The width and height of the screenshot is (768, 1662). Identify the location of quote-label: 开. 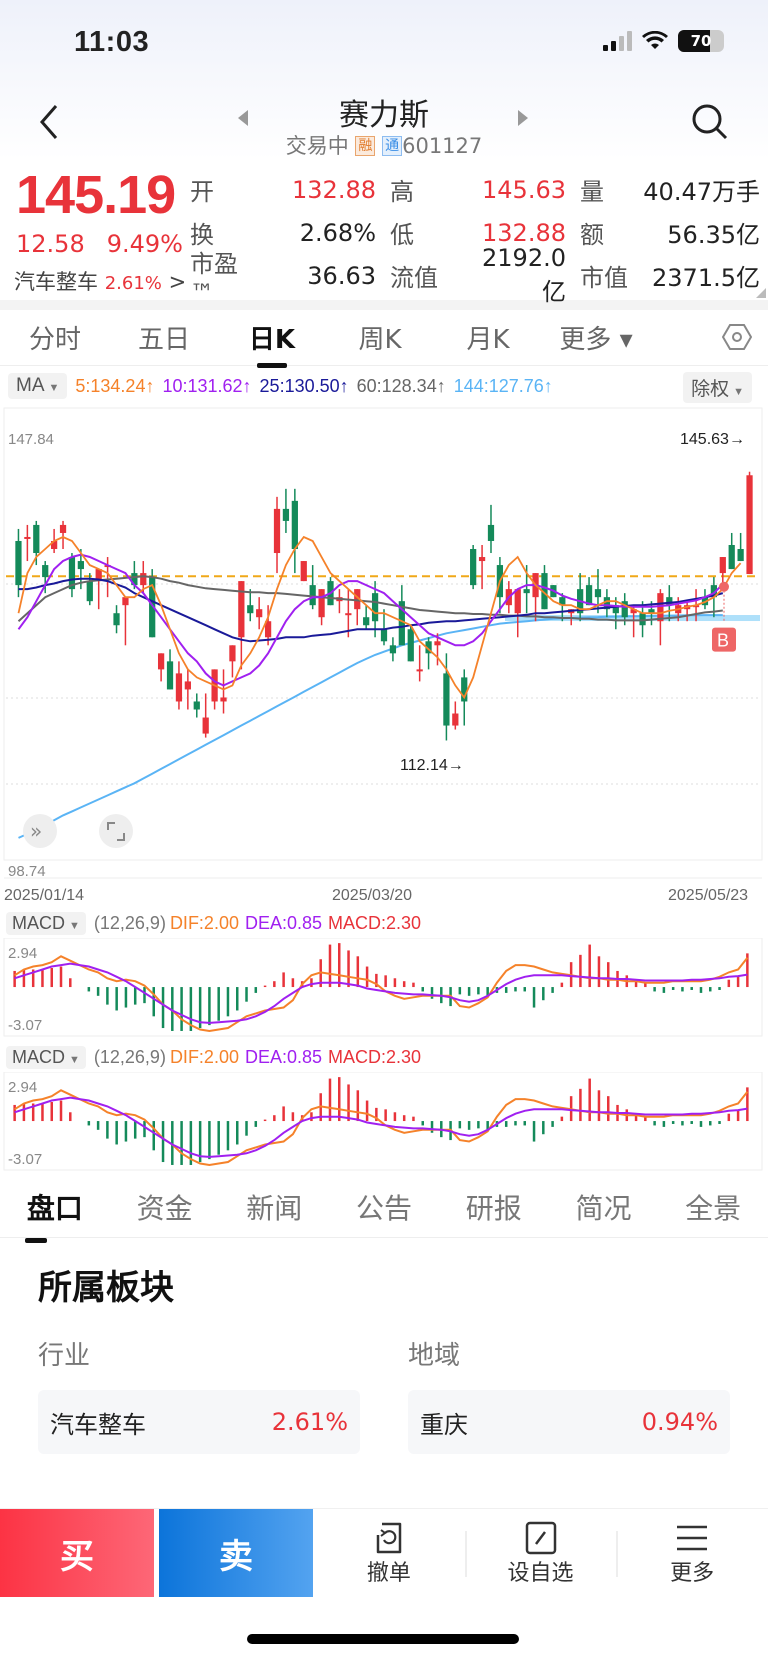
(202, 192).